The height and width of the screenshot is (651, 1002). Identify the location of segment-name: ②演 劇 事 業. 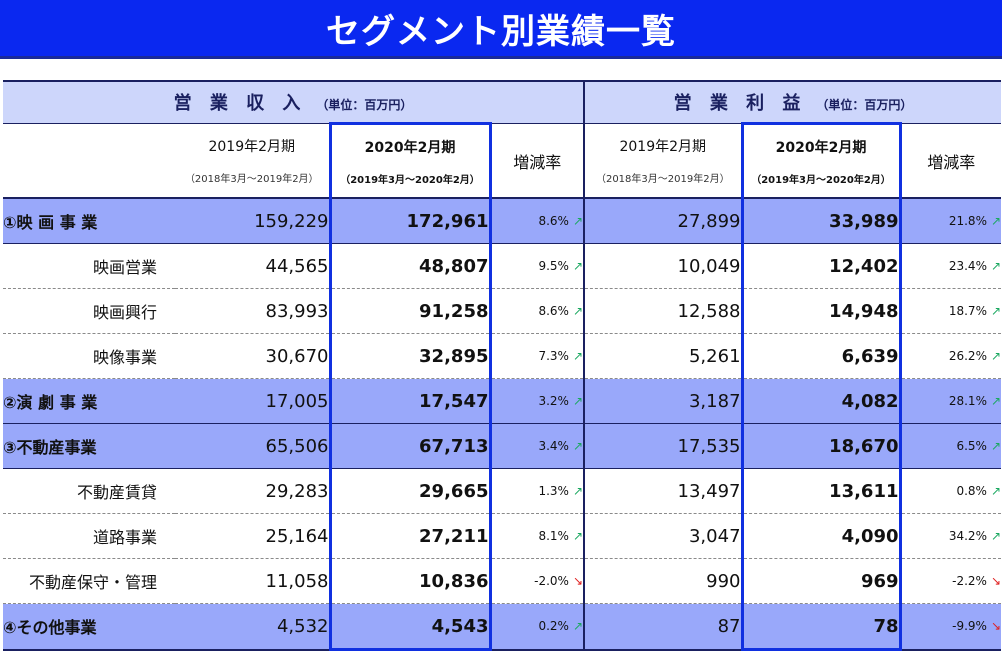
(89, 401).